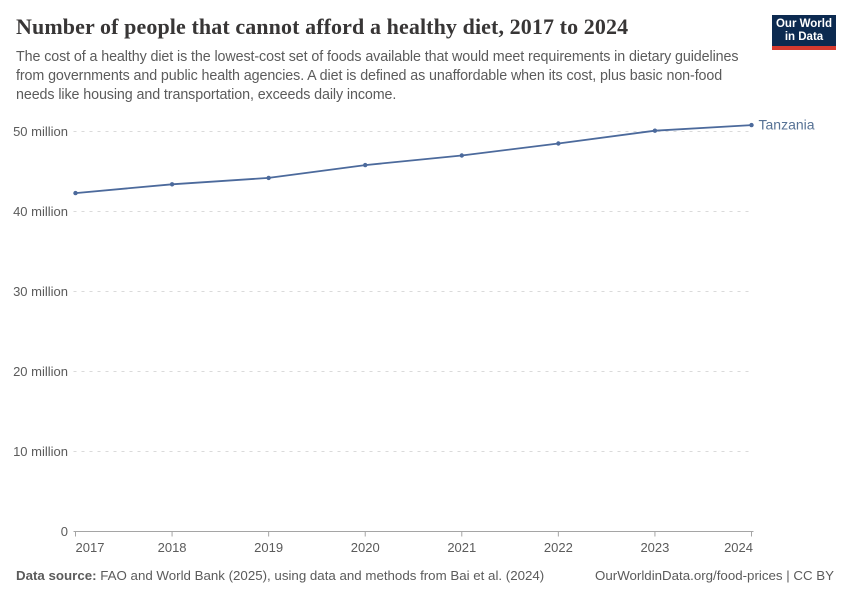  Describe the element at coordinates (558, 547) in the screenshot. I see `x-axis-tick-label: 2022` at that location.